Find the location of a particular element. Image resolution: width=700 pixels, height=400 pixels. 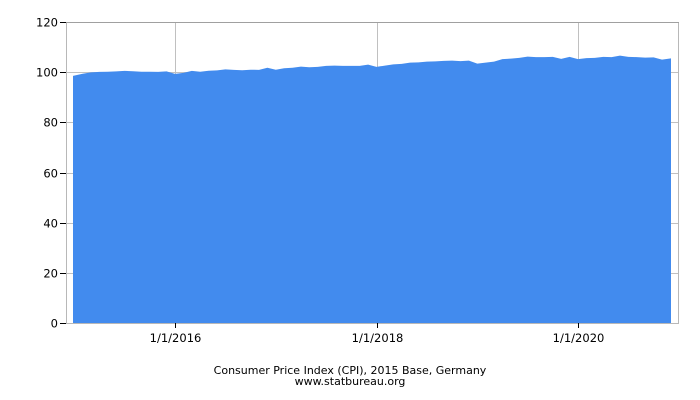

y-tick-label: 60 is located at coordinates (50, 174).